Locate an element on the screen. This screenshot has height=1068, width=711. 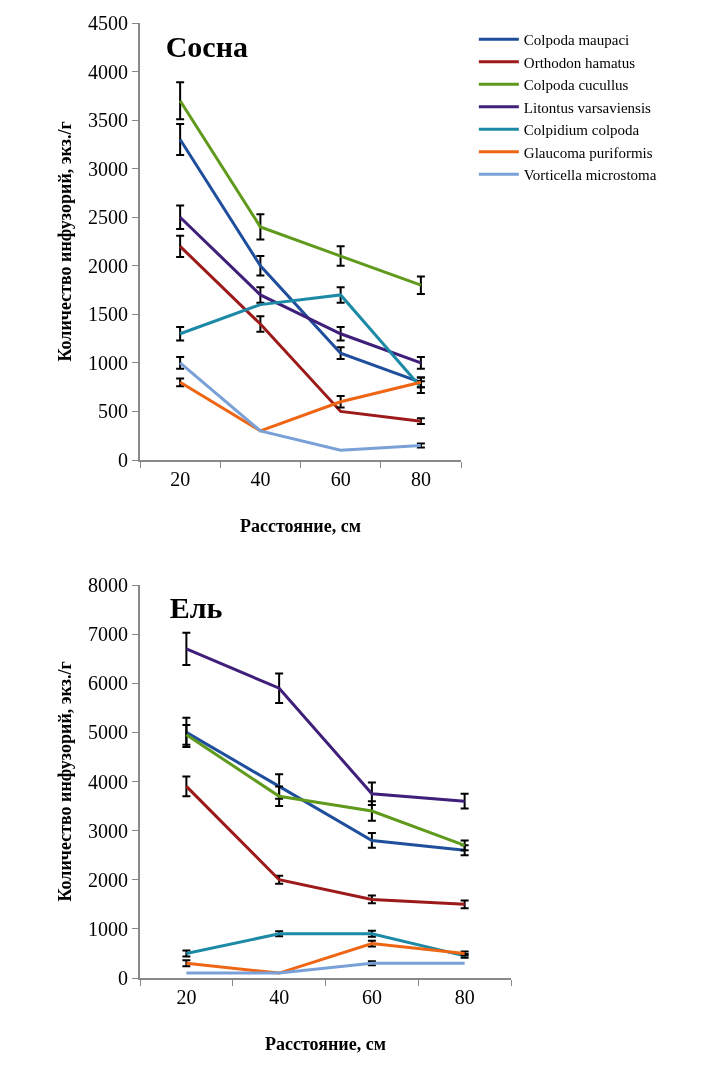
y-tick-label: 7000 is located at coordinates (108, 634).